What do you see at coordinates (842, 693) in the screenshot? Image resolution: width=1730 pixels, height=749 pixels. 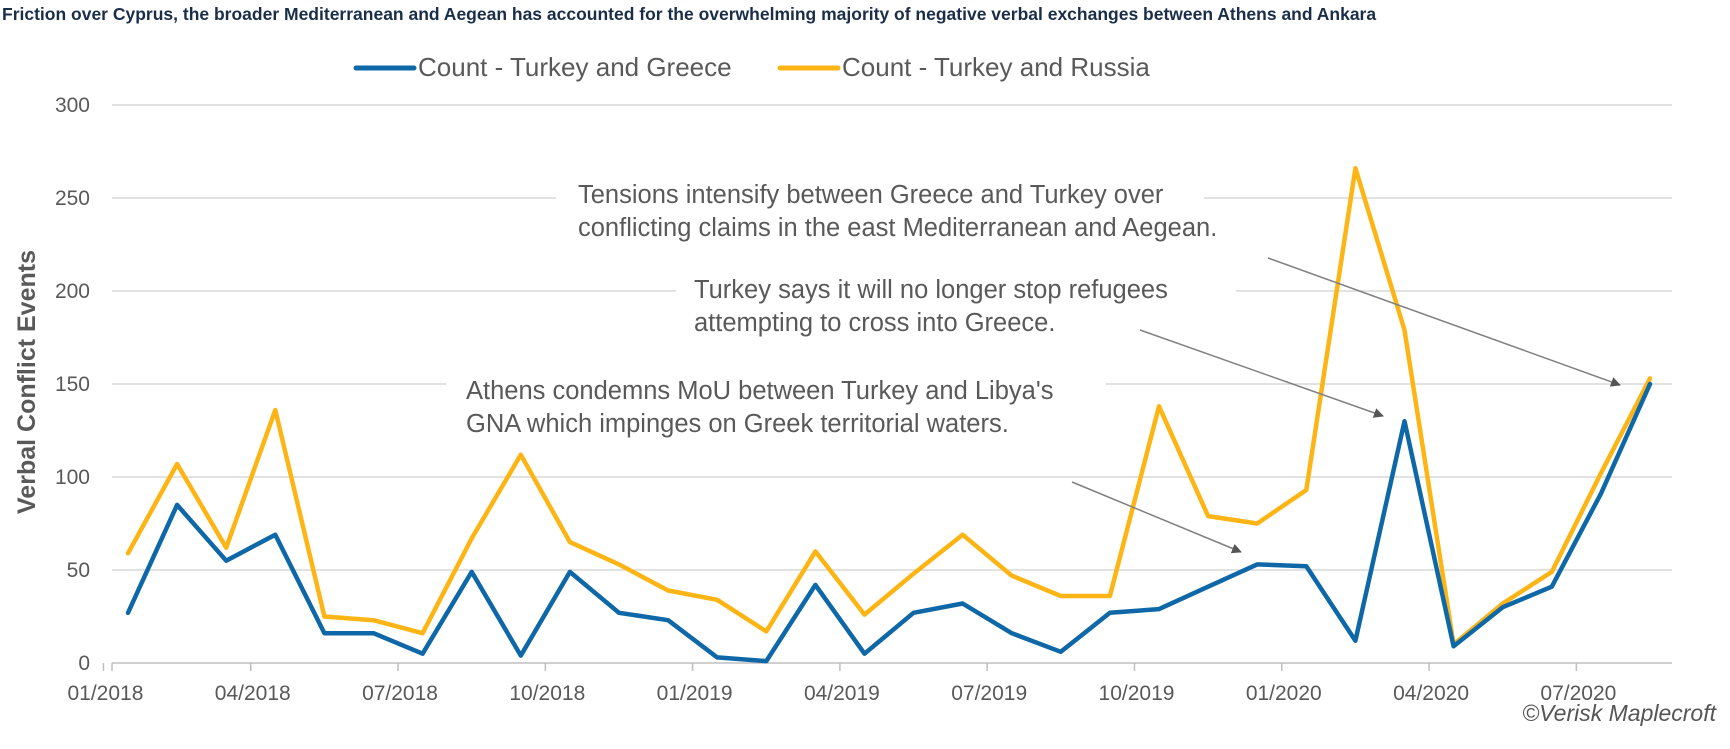 I see `x-tick-label: 04/2019` at bounding box center [842, 693].